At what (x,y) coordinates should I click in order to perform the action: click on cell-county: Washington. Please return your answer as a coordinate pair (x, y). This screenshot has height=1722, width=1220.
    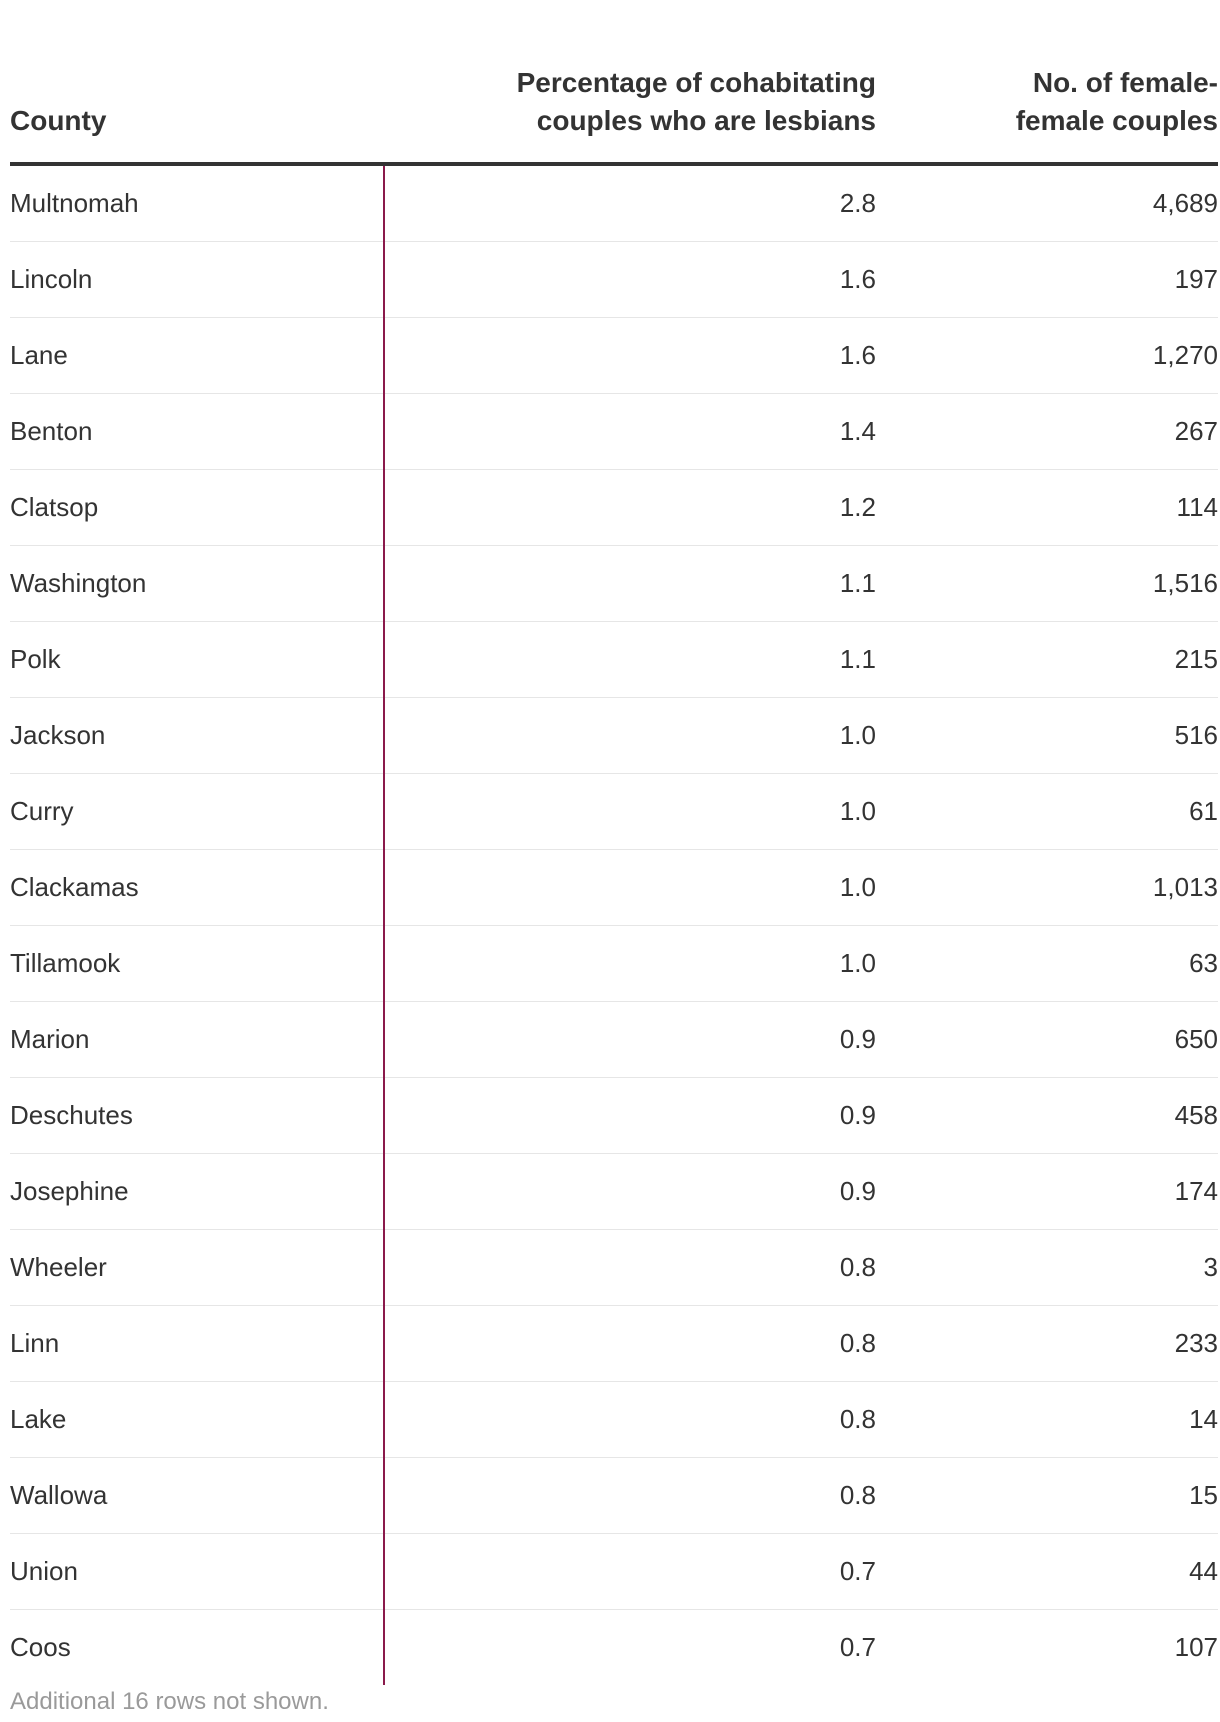
    Looking at the image, I should click on (197, 583).